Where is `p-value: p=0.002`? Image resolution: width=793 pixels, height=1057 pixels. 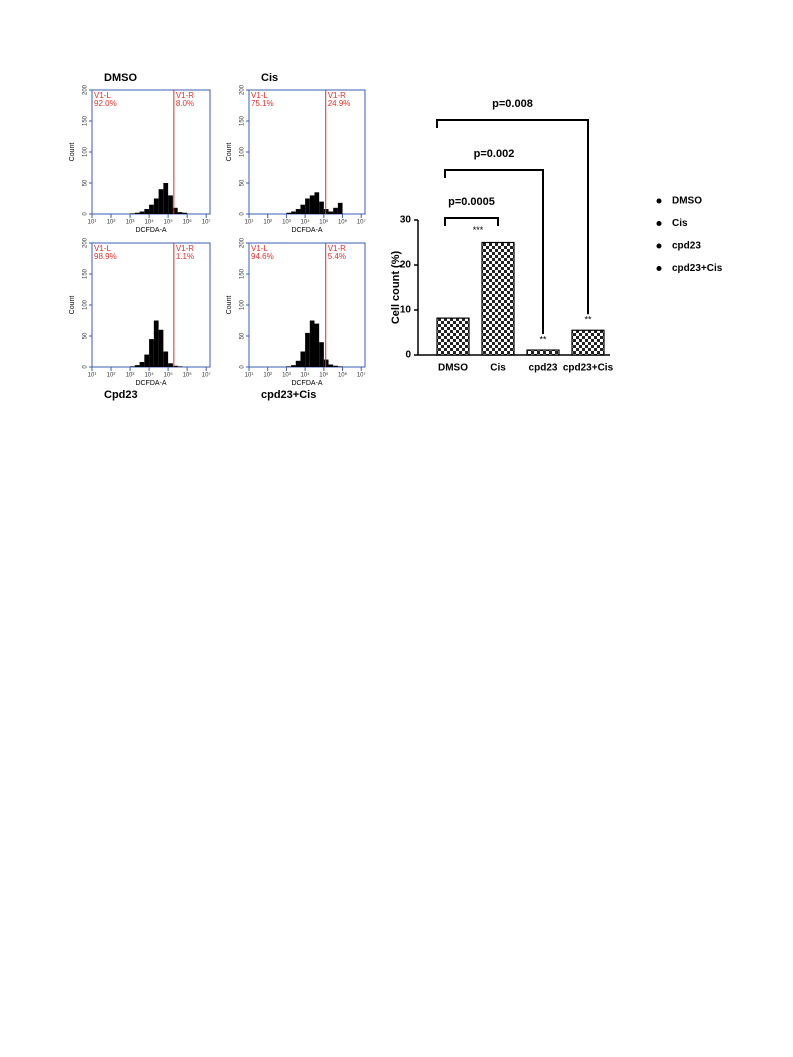 p-value: p=0.002 is located at coordinates (494, 154).